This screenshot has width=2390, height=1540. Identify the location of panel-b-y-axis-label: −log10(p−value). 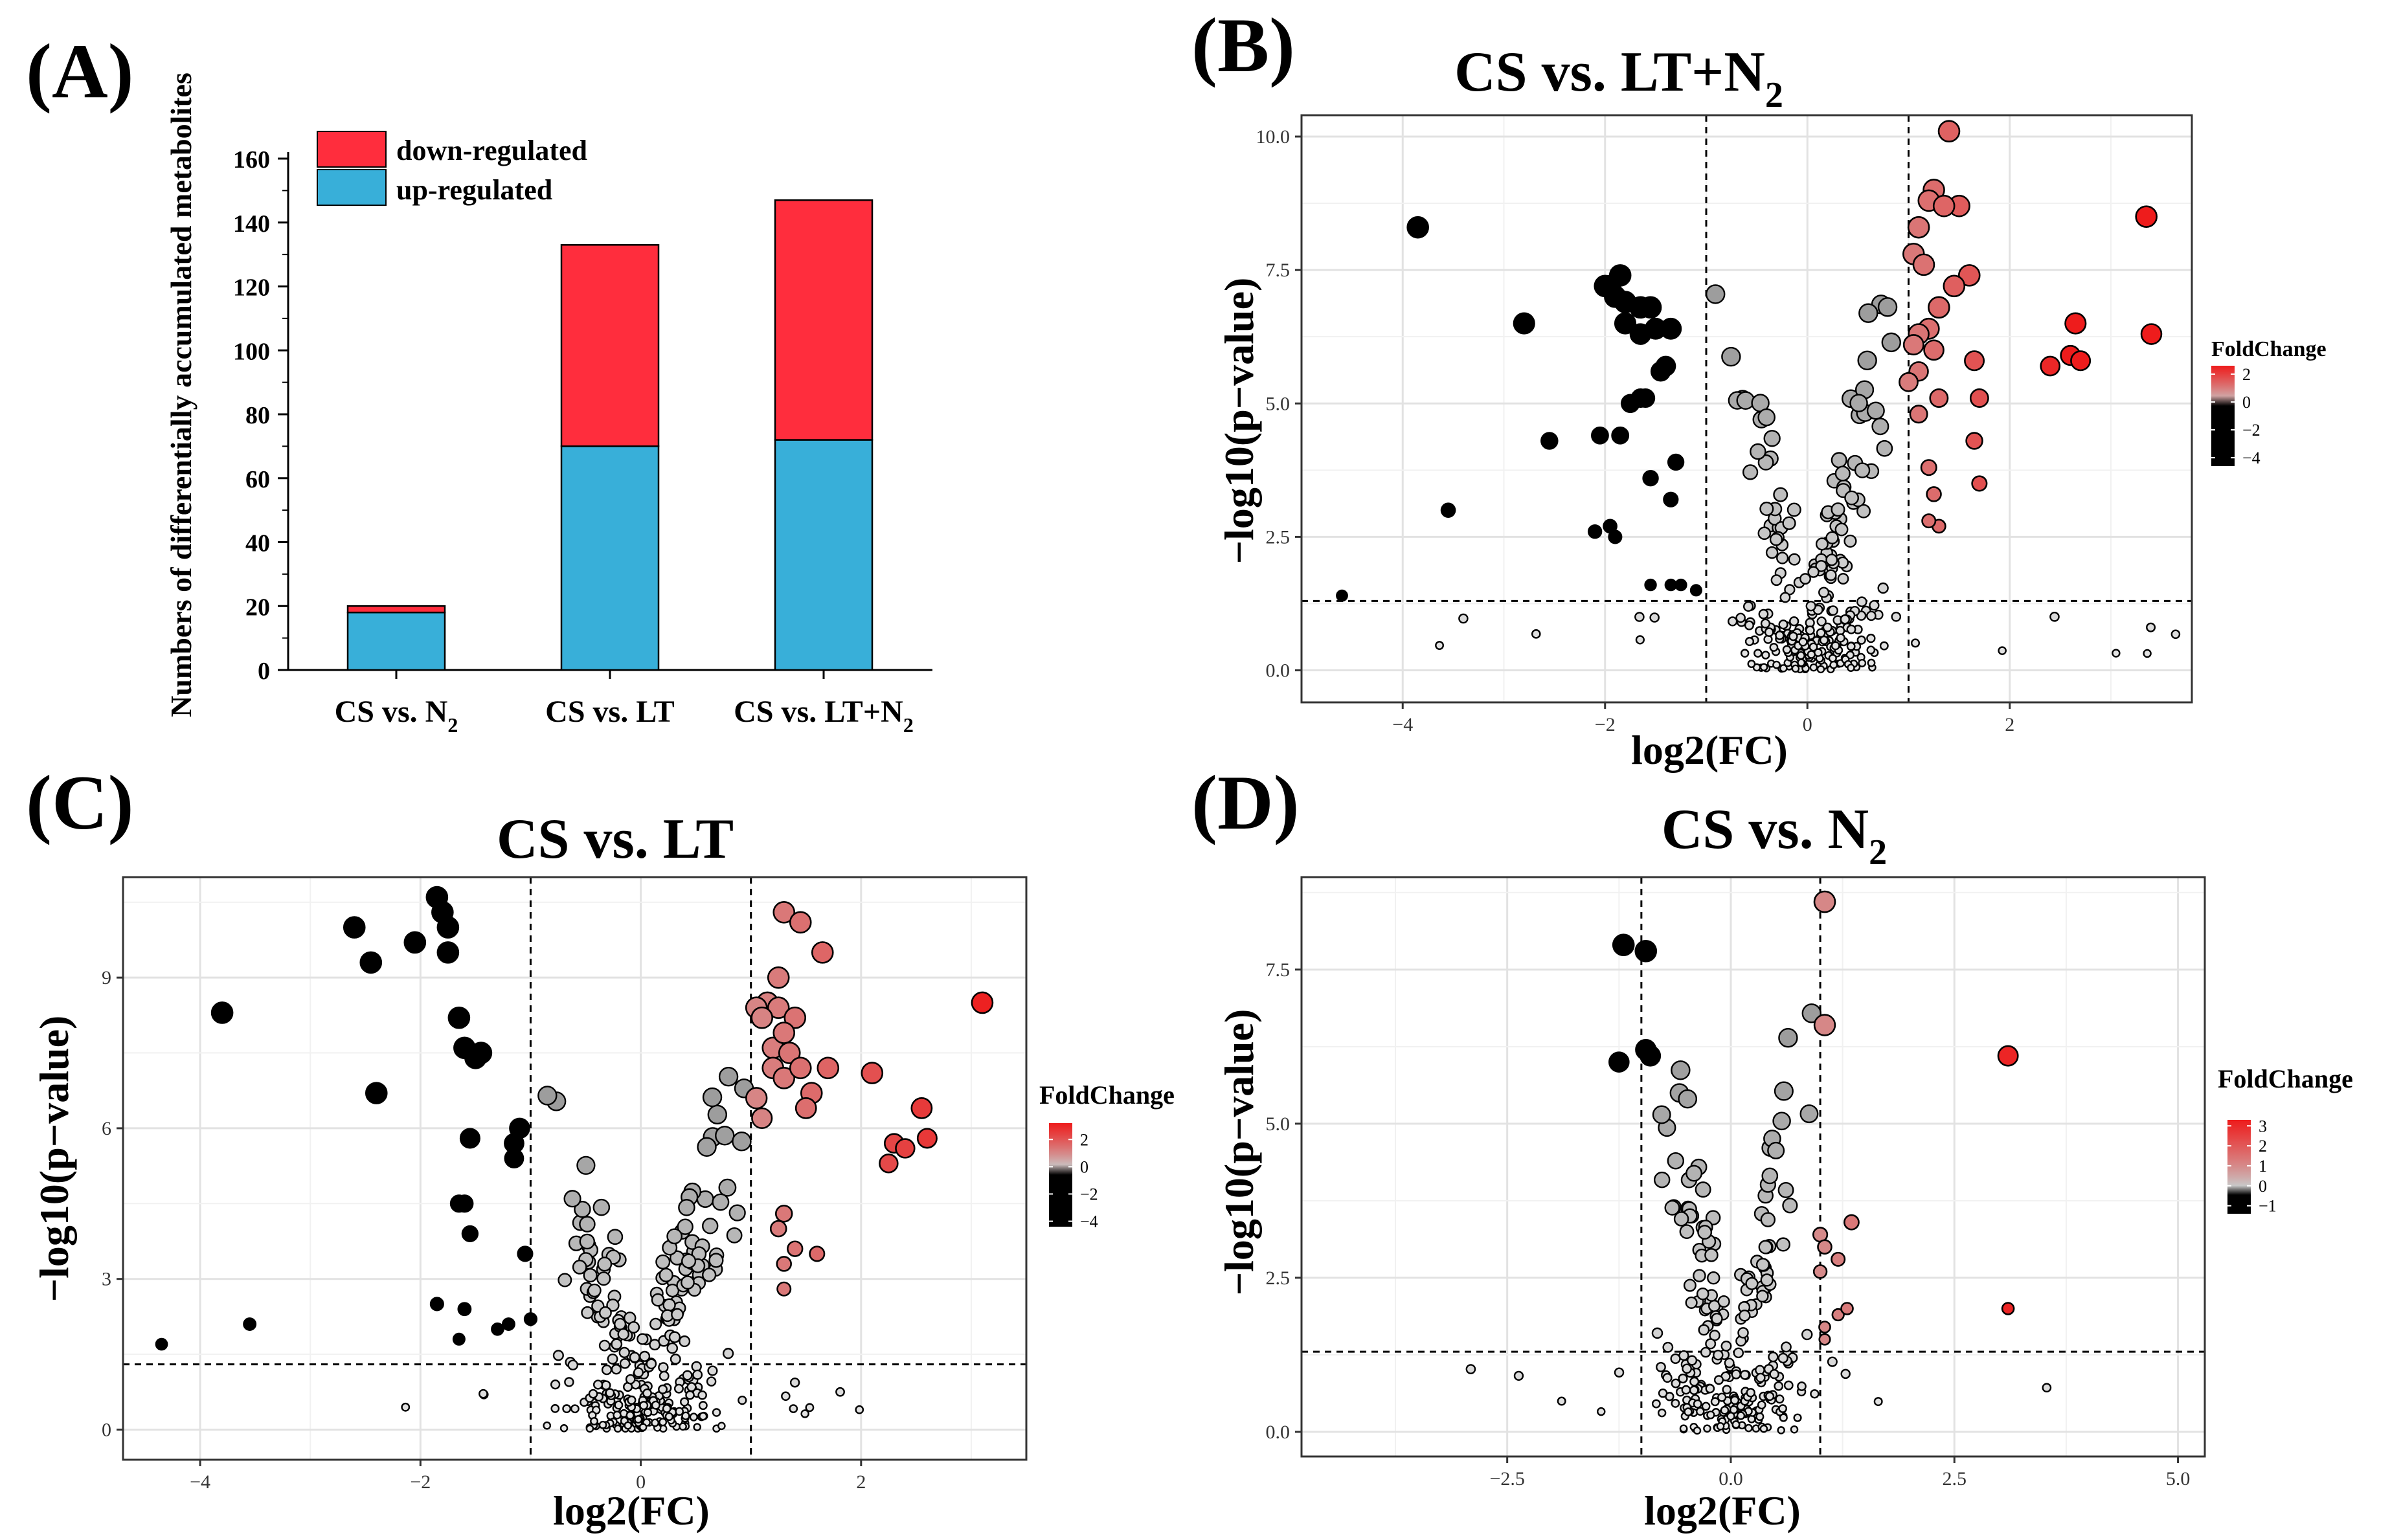
(1239, 421).